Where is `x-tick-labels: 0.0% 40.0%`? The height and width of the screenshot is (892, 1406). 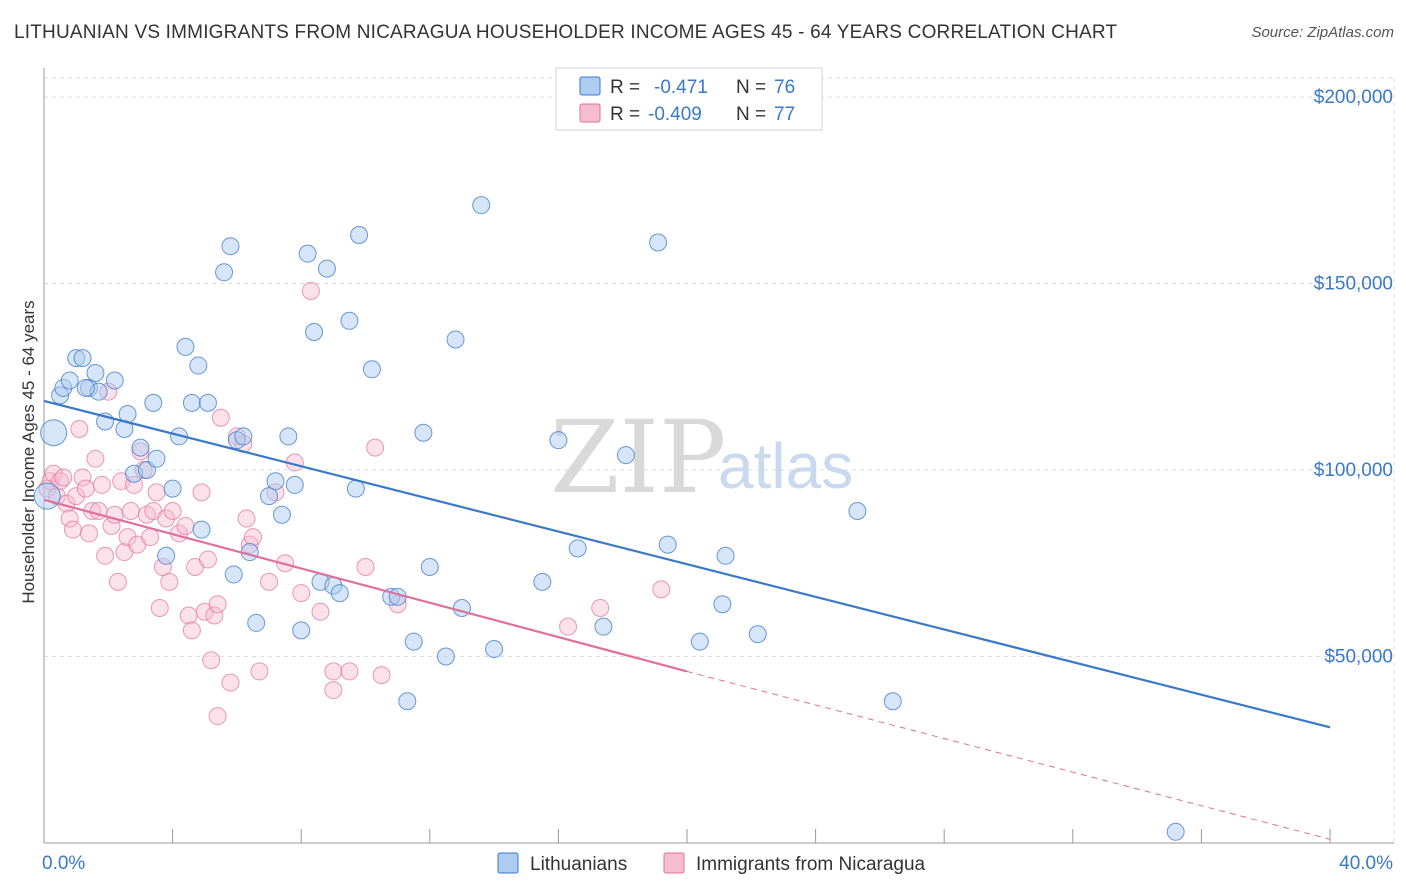 x-tick-labels: 0.0% 40.0% is located at coordinates (717, 863).